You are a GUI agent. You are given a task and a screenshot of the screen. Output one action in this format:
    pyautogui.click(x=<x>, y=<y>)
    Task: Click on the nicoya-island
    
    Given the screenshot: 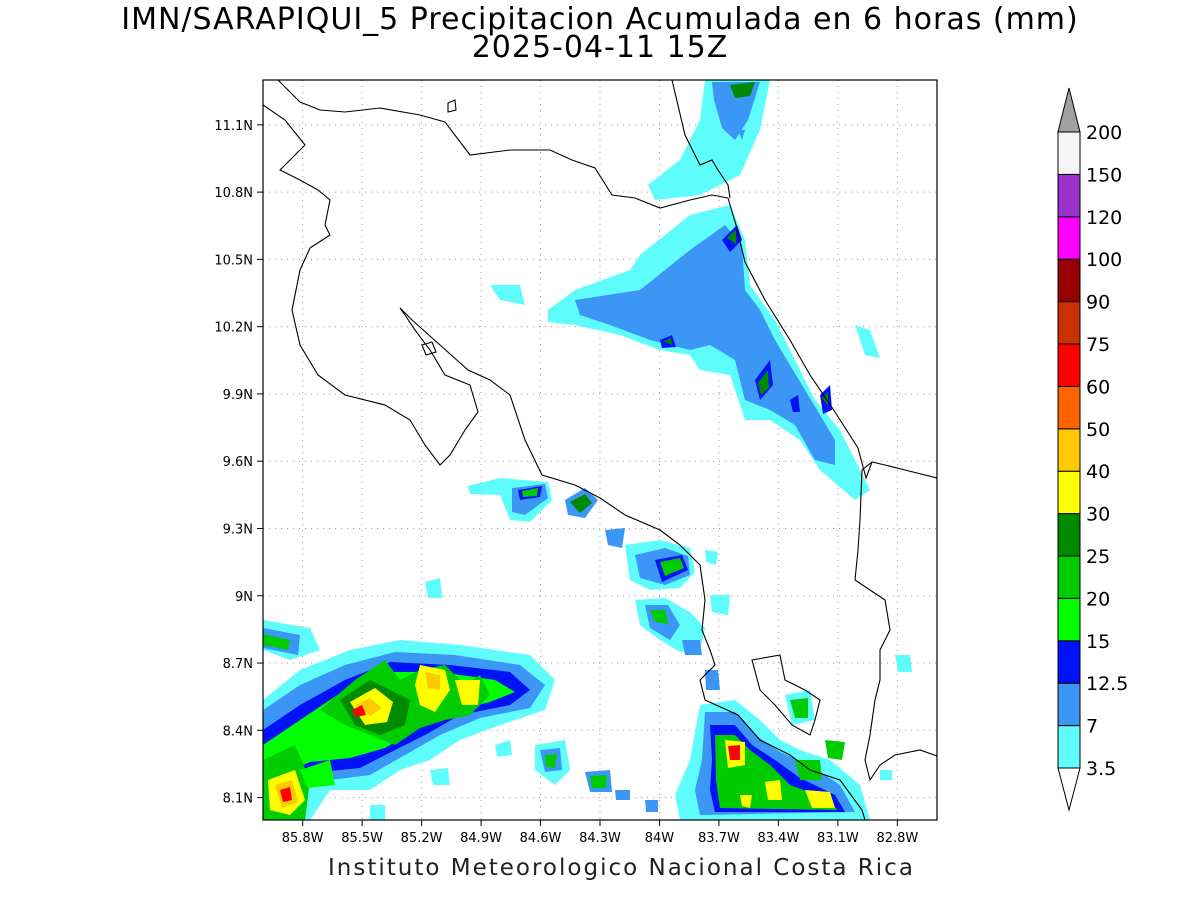 What is the action you would take?
    pyautogui.click(x=429, y=348)
    